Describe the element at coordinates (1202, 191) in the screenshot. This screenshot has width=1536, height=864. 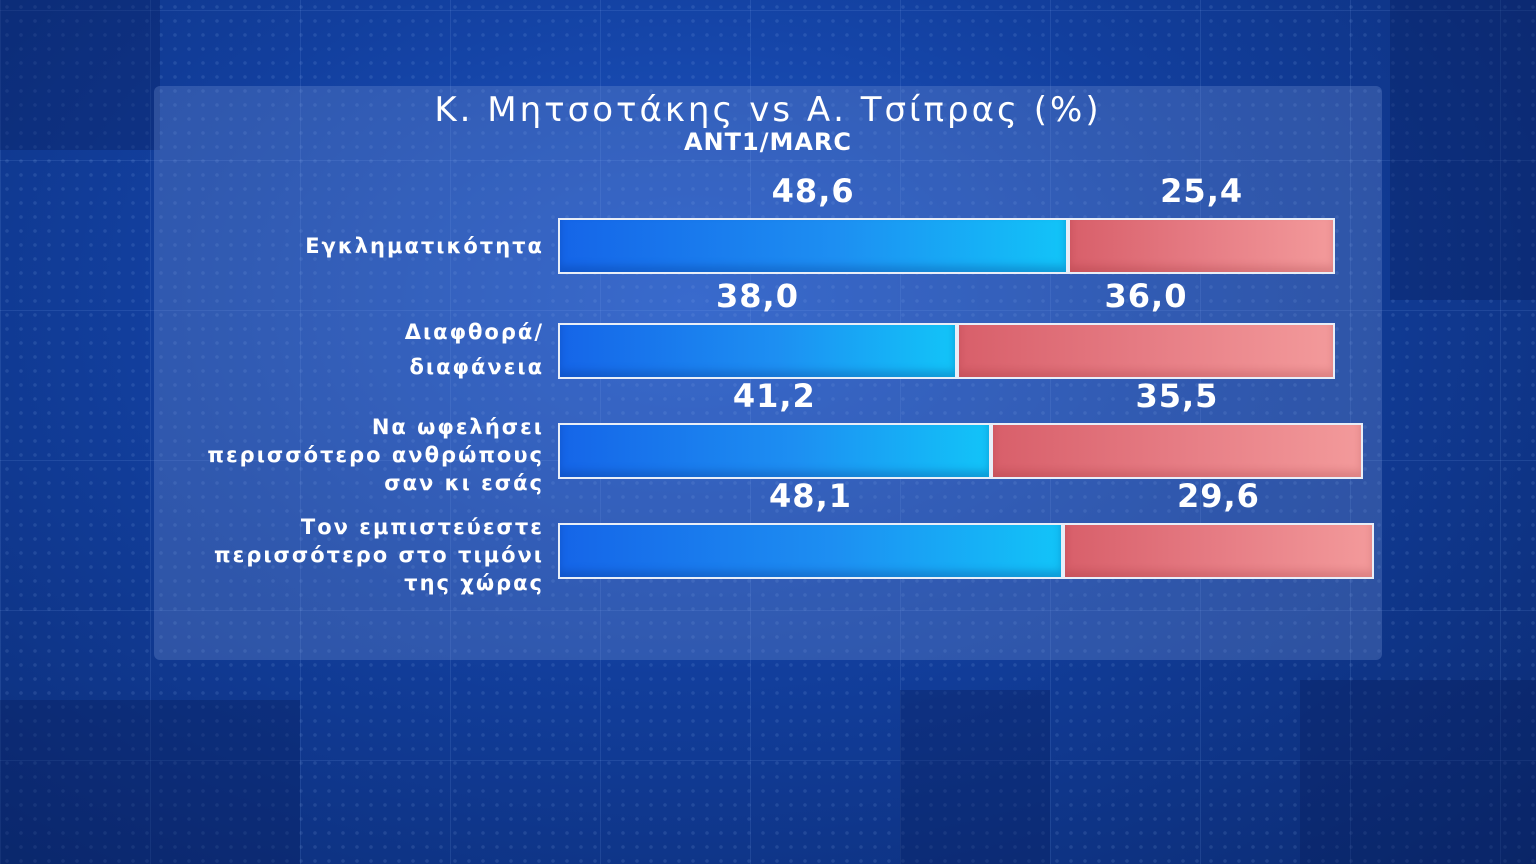
I see `data-label: 25,4` at that location.